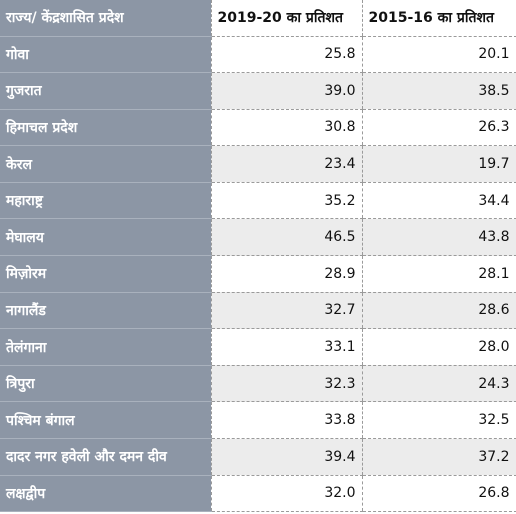  I want to click on table-row: मेघालय 46.5 43.8, so click(258, 237).